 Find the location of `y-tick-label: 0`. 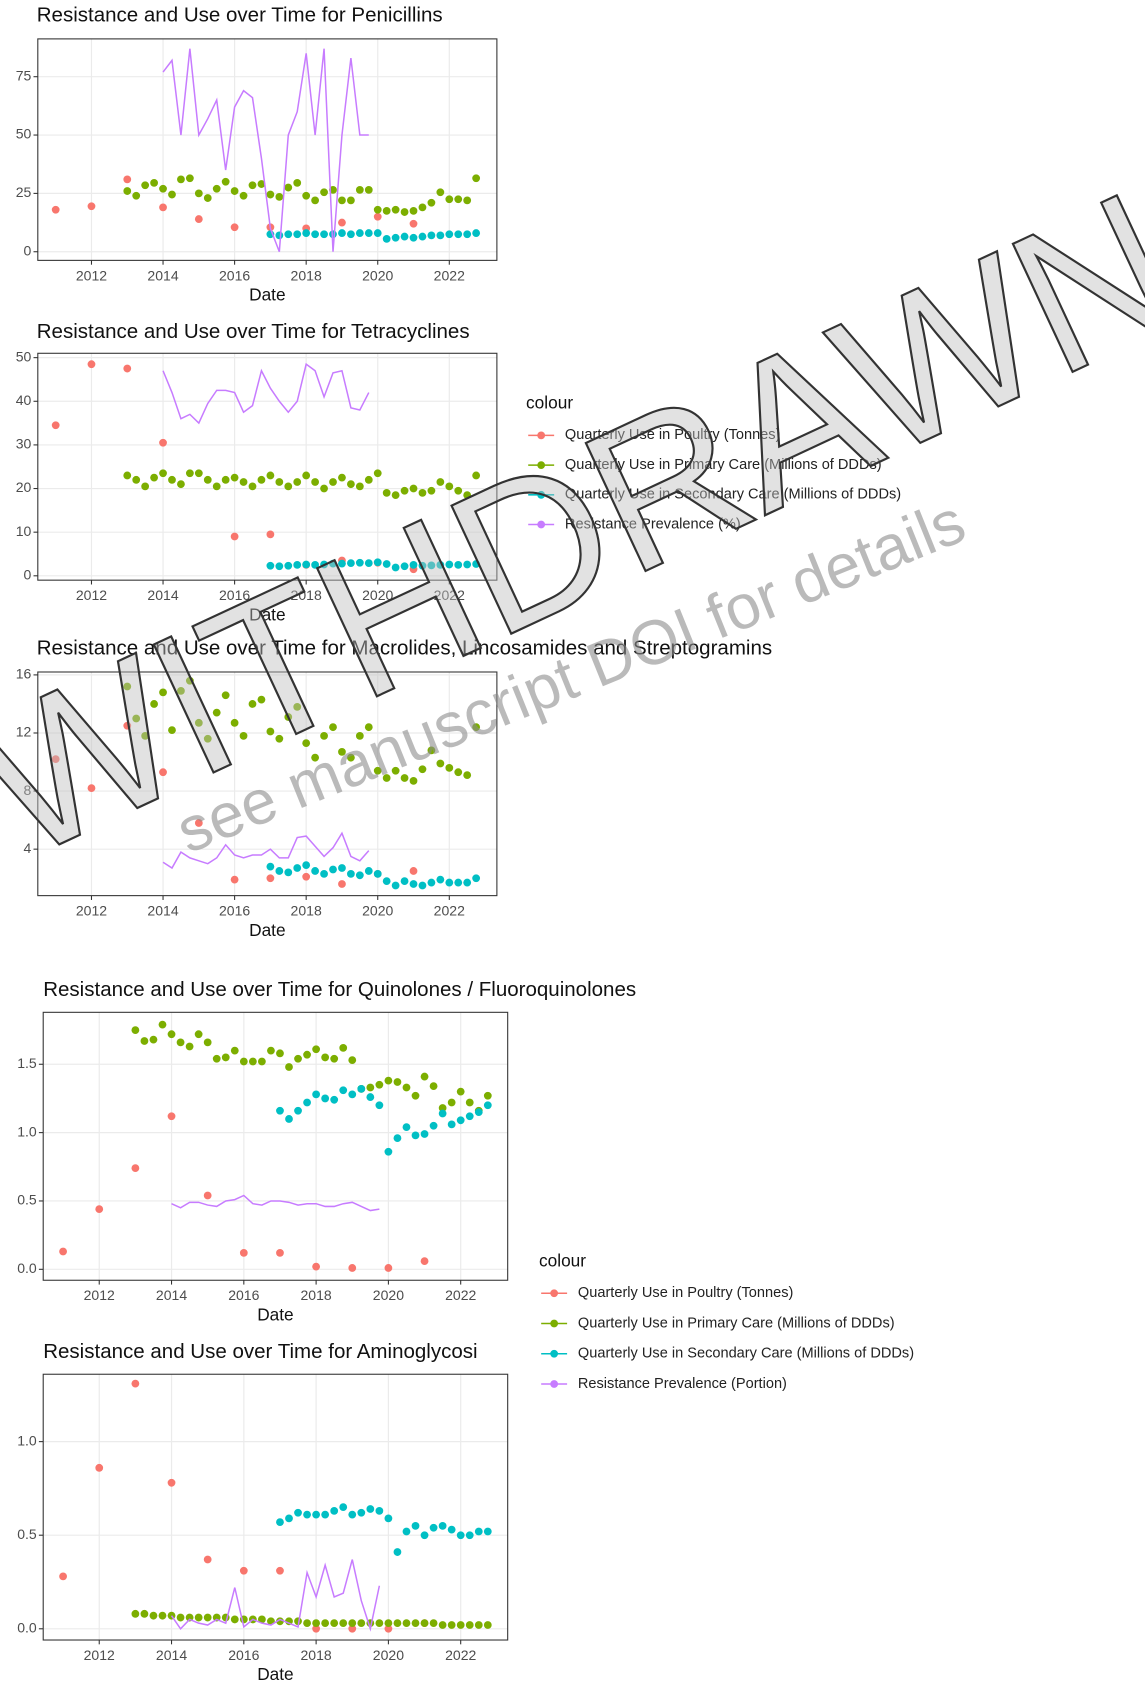

y-tick-label: 0 is located at coordinates (28, 575).